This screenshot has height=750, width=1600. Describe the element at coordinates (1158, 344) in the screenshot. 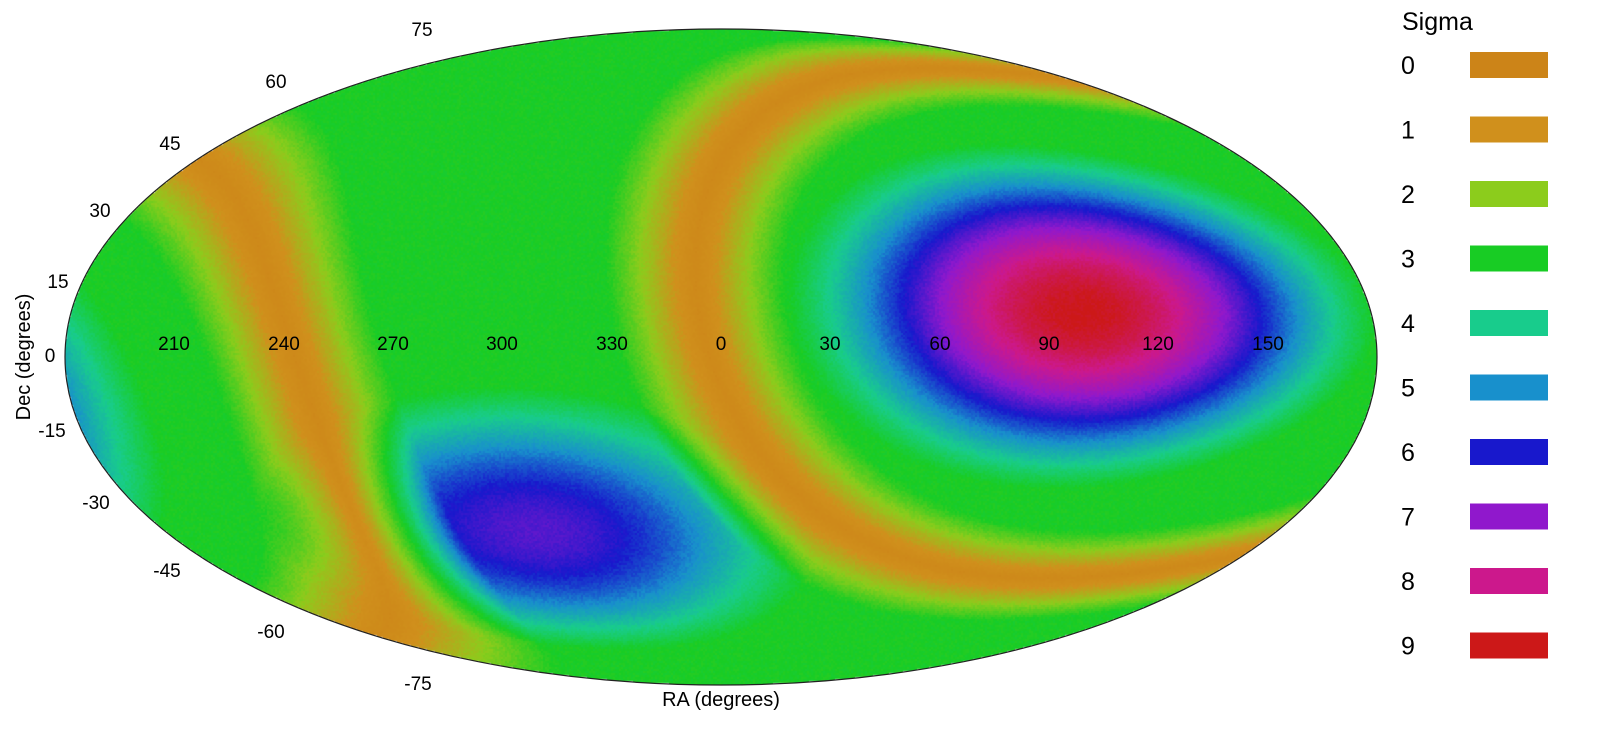

I see `ra-tick-label: 120` at that location.